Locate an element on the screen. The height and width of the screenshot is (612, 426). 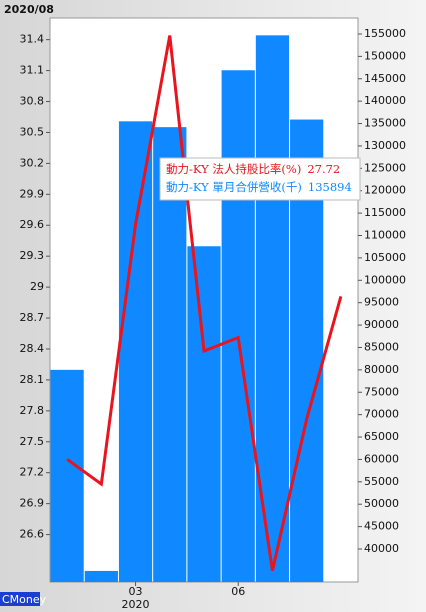
y2-tick-label: 150000 is located at coordinates (385, 55).